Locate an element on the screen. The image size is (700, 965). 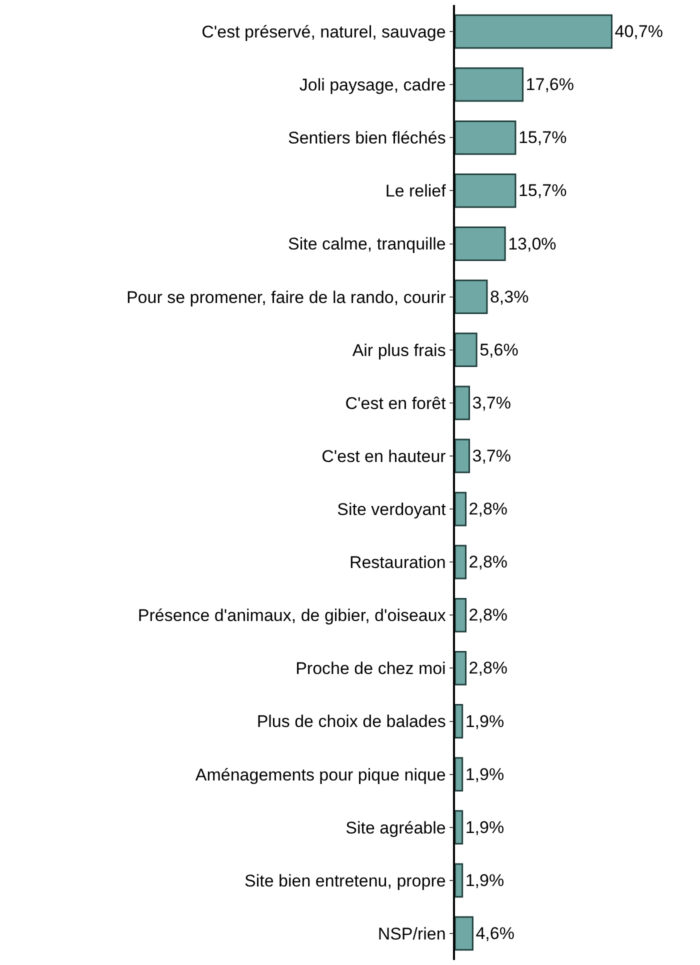
y-tick-label: Présence d'animaux, de gibier, d'oiseaux is located at coordinates (292, 616).